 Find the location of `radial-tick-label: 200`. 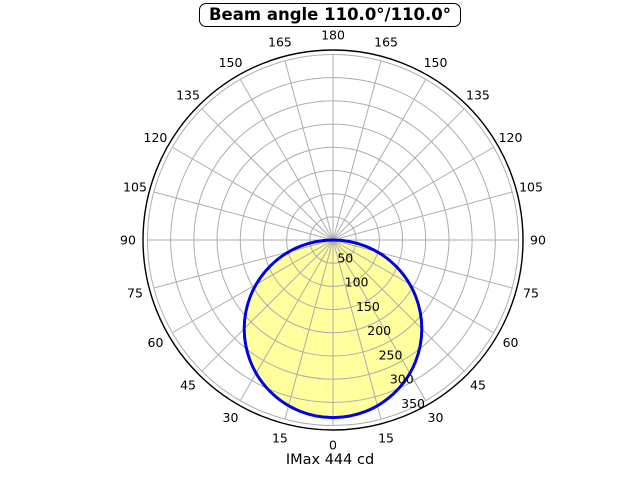

radial-tick-label: 200 is located at coordinates (379, 330).